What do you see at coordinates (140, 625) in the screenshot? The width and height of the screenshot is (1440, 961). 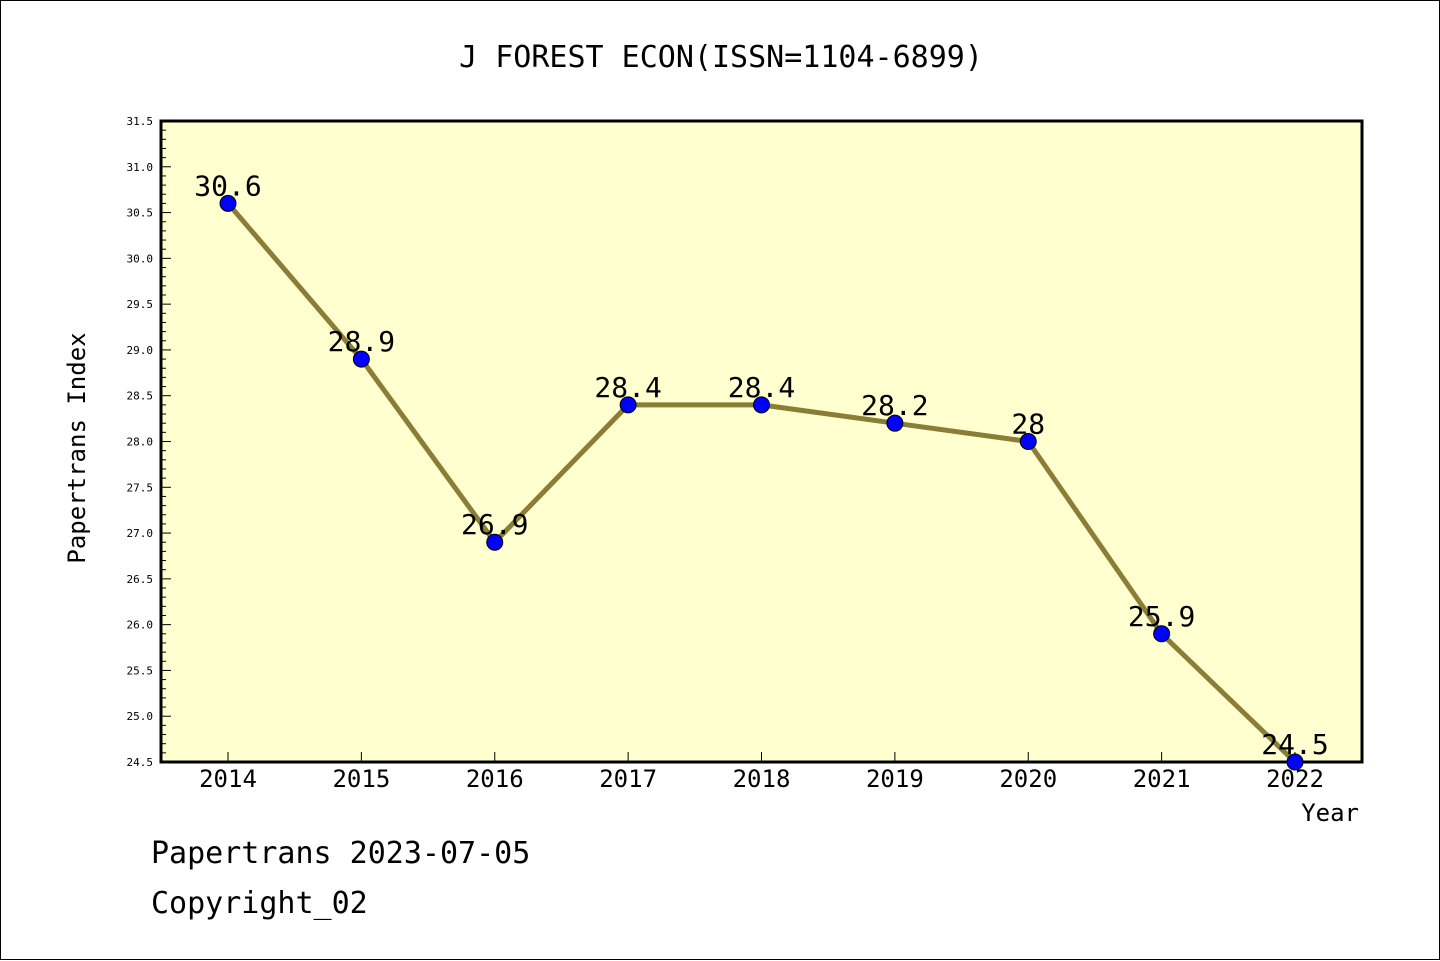 I see `y-tick-label: 26.0` at bounding box center [140, 625].